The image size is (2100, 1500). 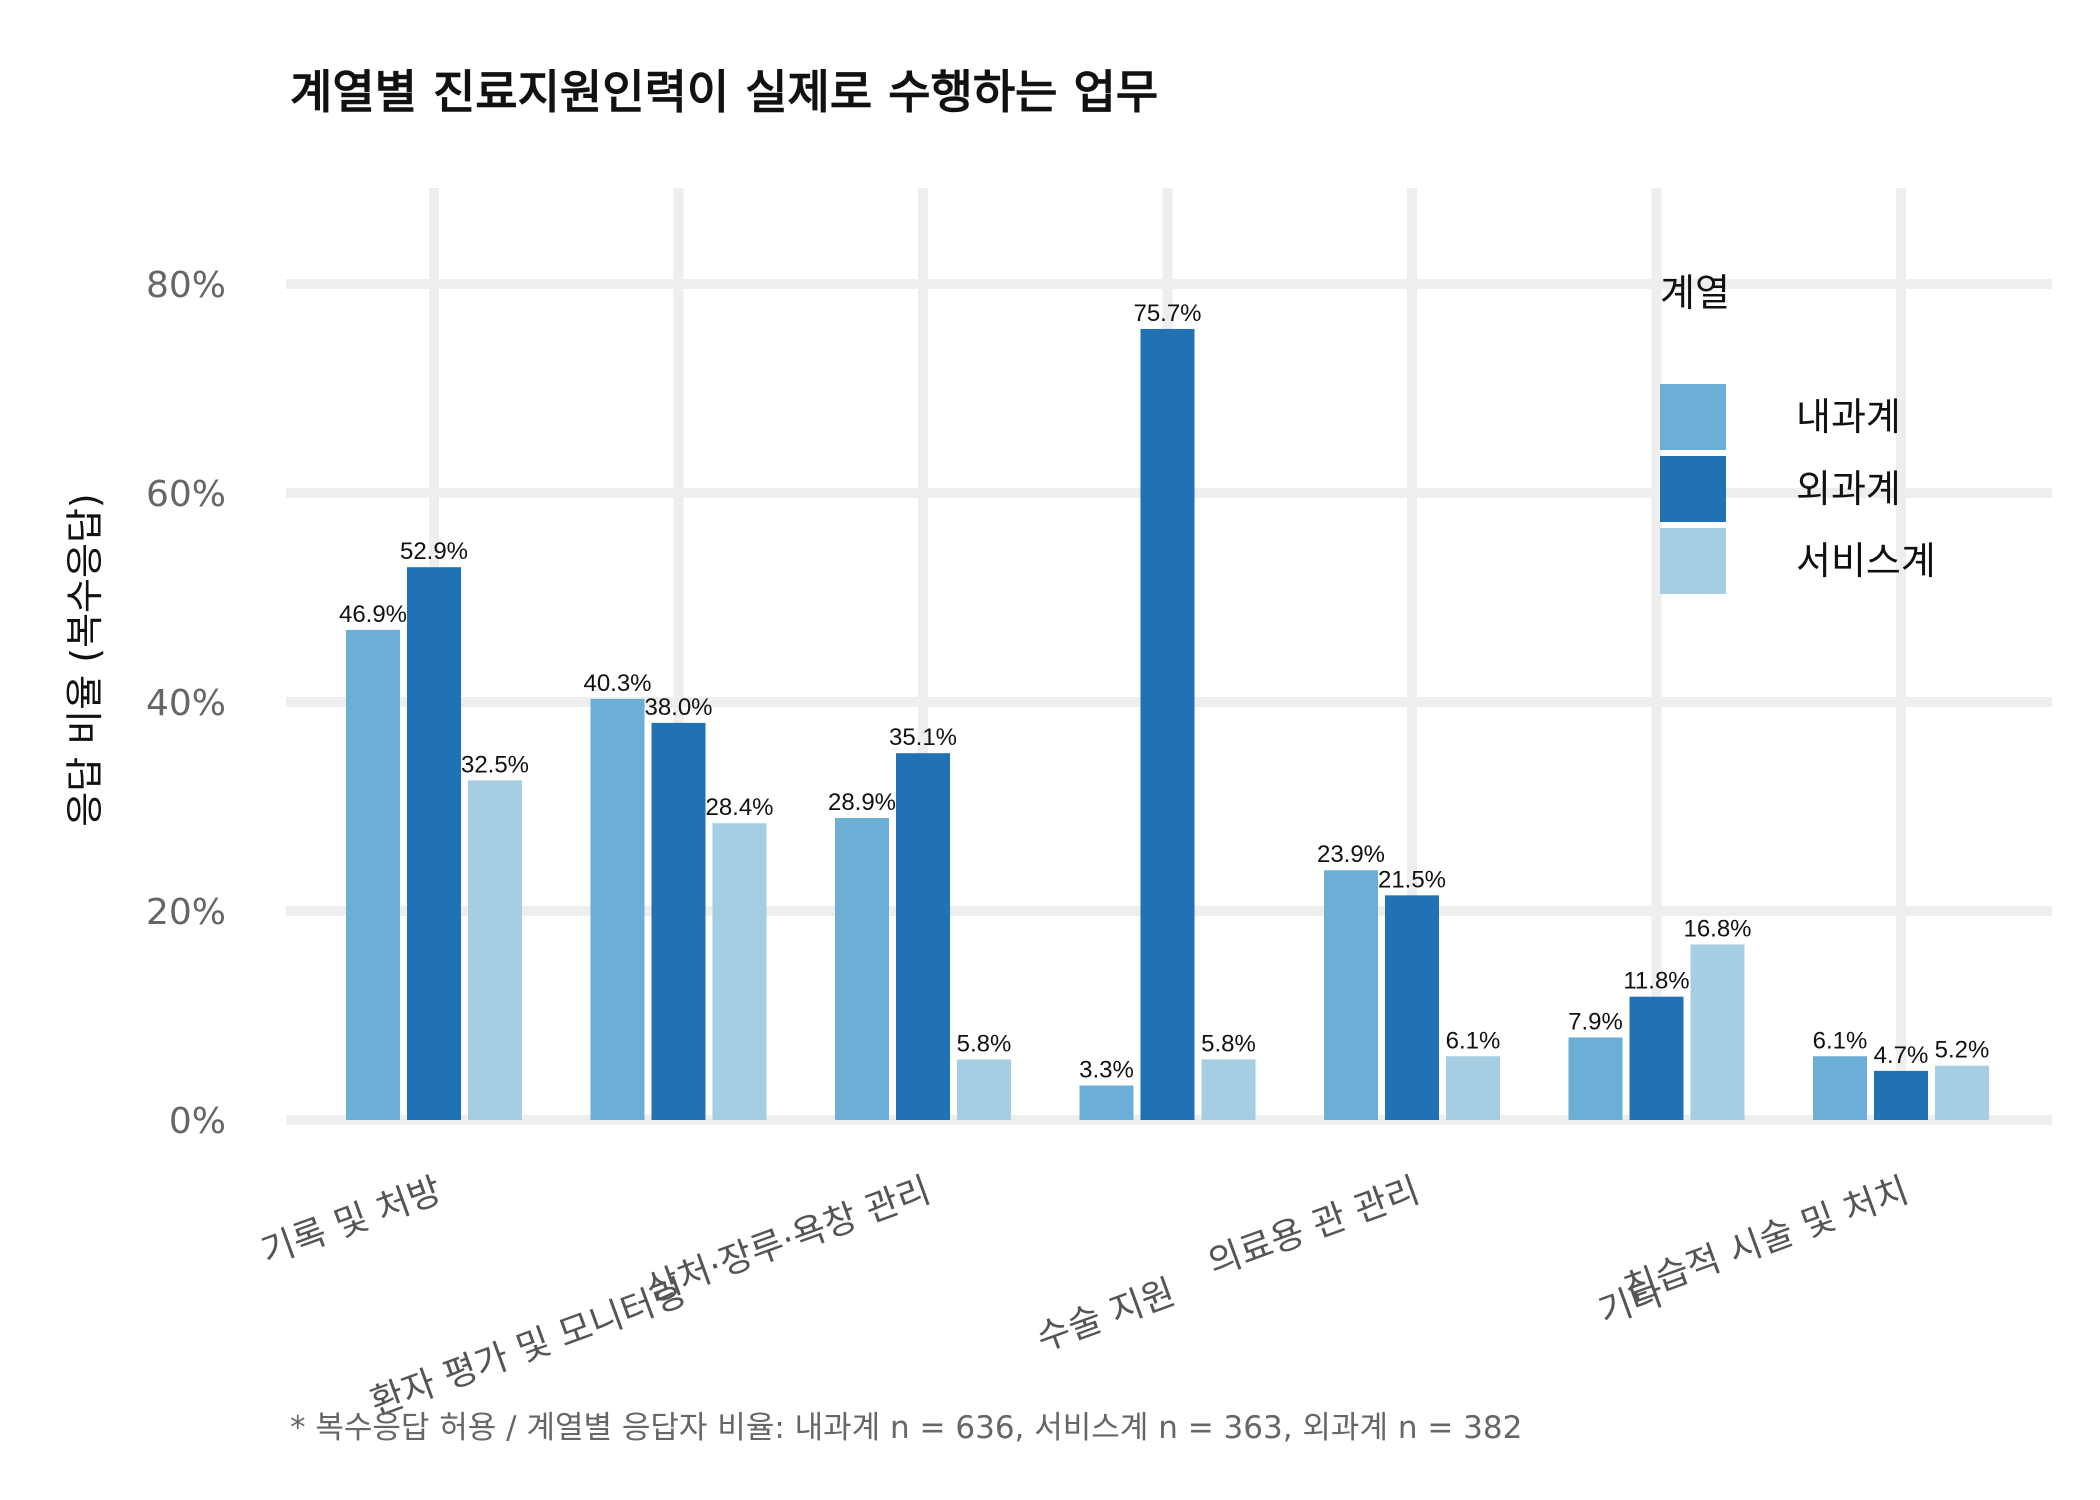 I want to click on data-label: 35.1%, so click(x=923, y=737).